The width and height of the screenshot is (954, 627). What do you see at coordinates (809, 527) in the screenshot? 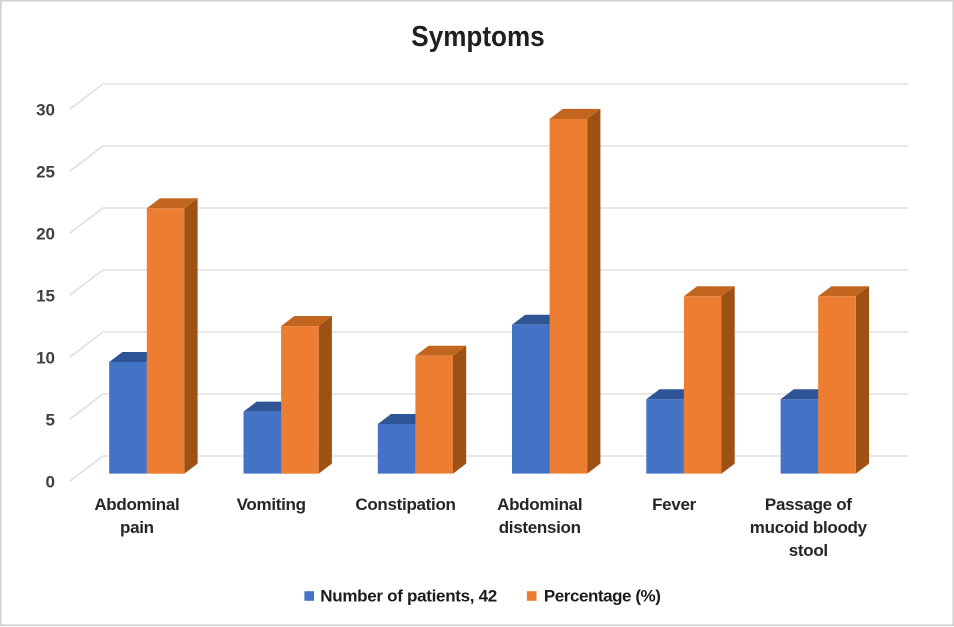
I see `svg-text: mucoid bloody` at bounding box center [809, 527].